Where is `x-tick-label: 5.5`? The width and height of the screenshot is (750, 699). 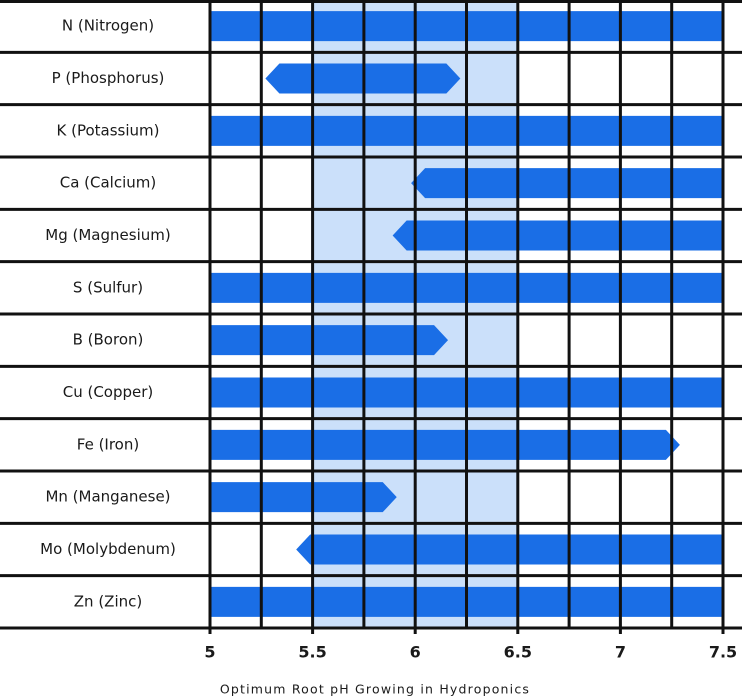
x-tick-label: 5.5 is located at coordinates (312, 652).